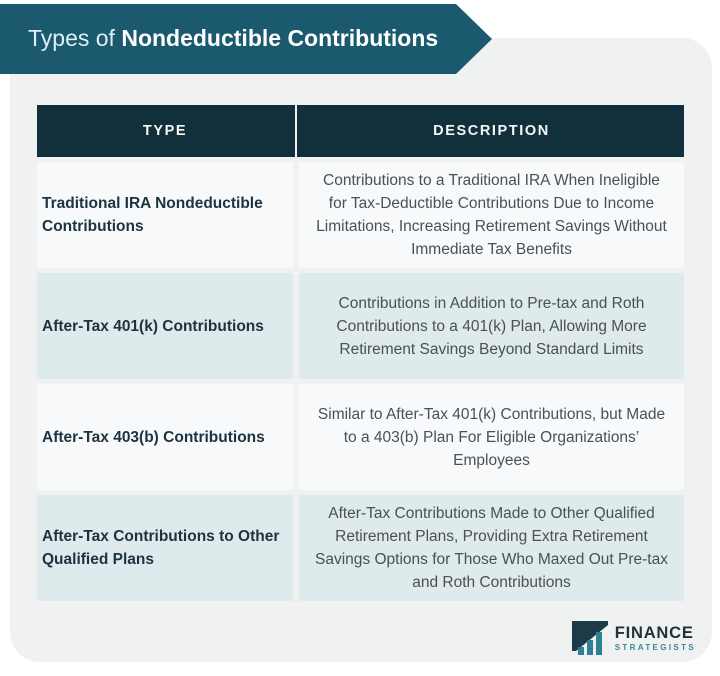 The height and width of the screenshot is (676, 720). Describe the element at coordinates (654, 633) in the screenshot. I see `logo-name: FINANCE` at that location.